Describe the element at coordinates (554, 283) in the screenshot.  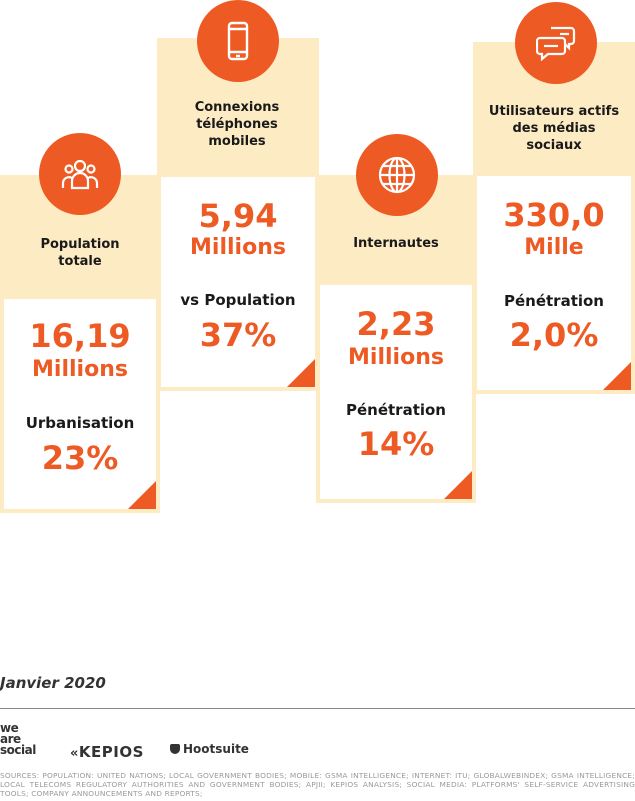
I see `social-card: 330,0 Mille Pénétration 2,0%` at that location.